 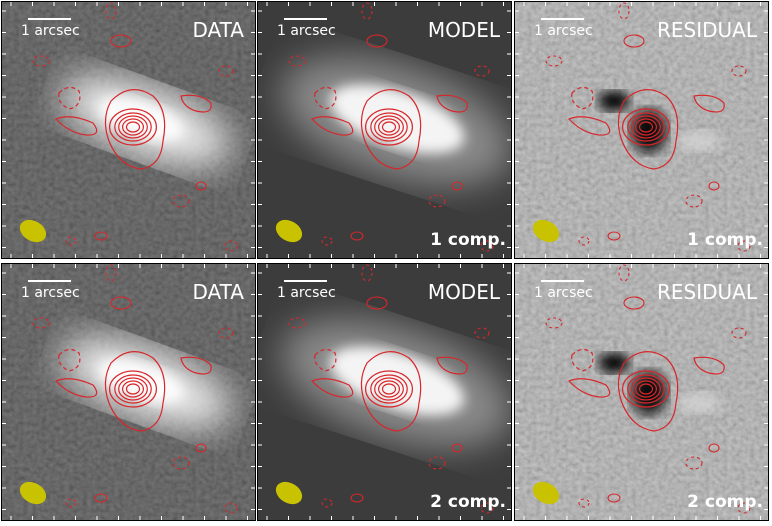 What do you see at coordinates (707, 292) in the screenshot?
I see `panel-label: RESIDUAL` at bounding box center [707, 292].